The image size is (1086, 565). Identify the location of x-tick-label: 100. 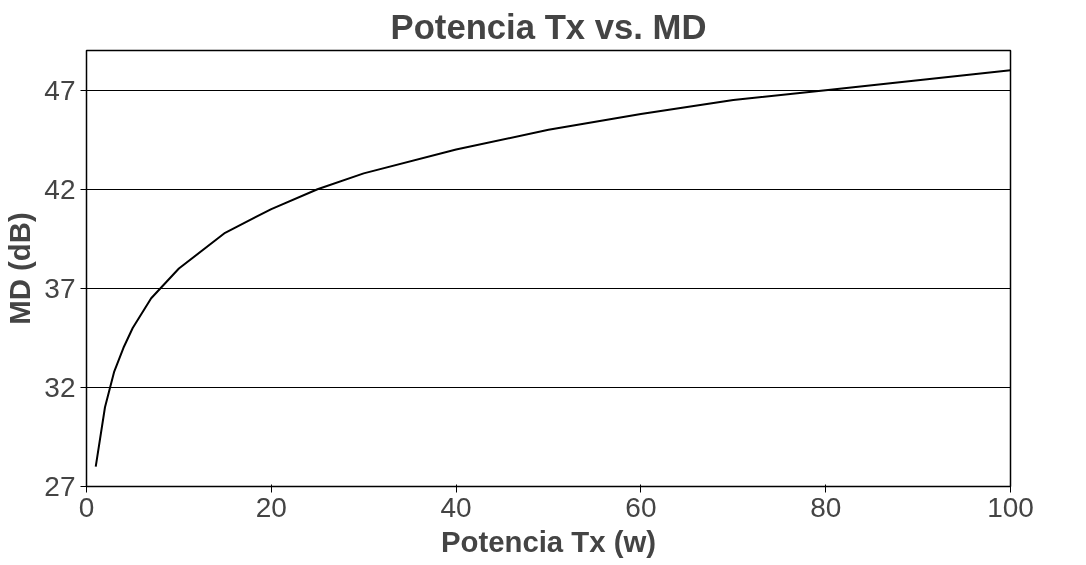
(1010, 507).